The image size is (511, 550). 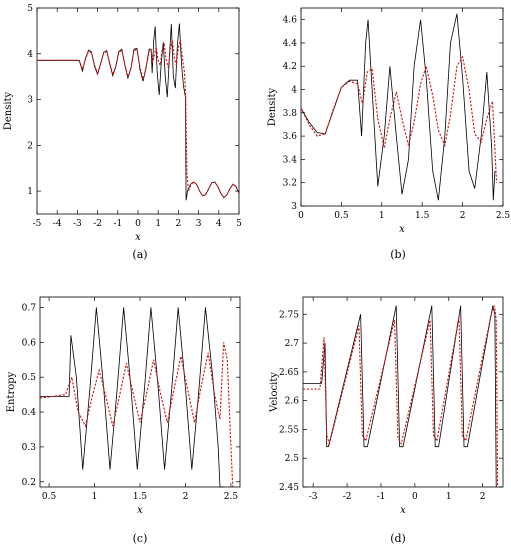 What do you see at coordinates (289, 430) in the screenshot?
I see `y-tick-label: 2.55` at bounding box center [289, 430].